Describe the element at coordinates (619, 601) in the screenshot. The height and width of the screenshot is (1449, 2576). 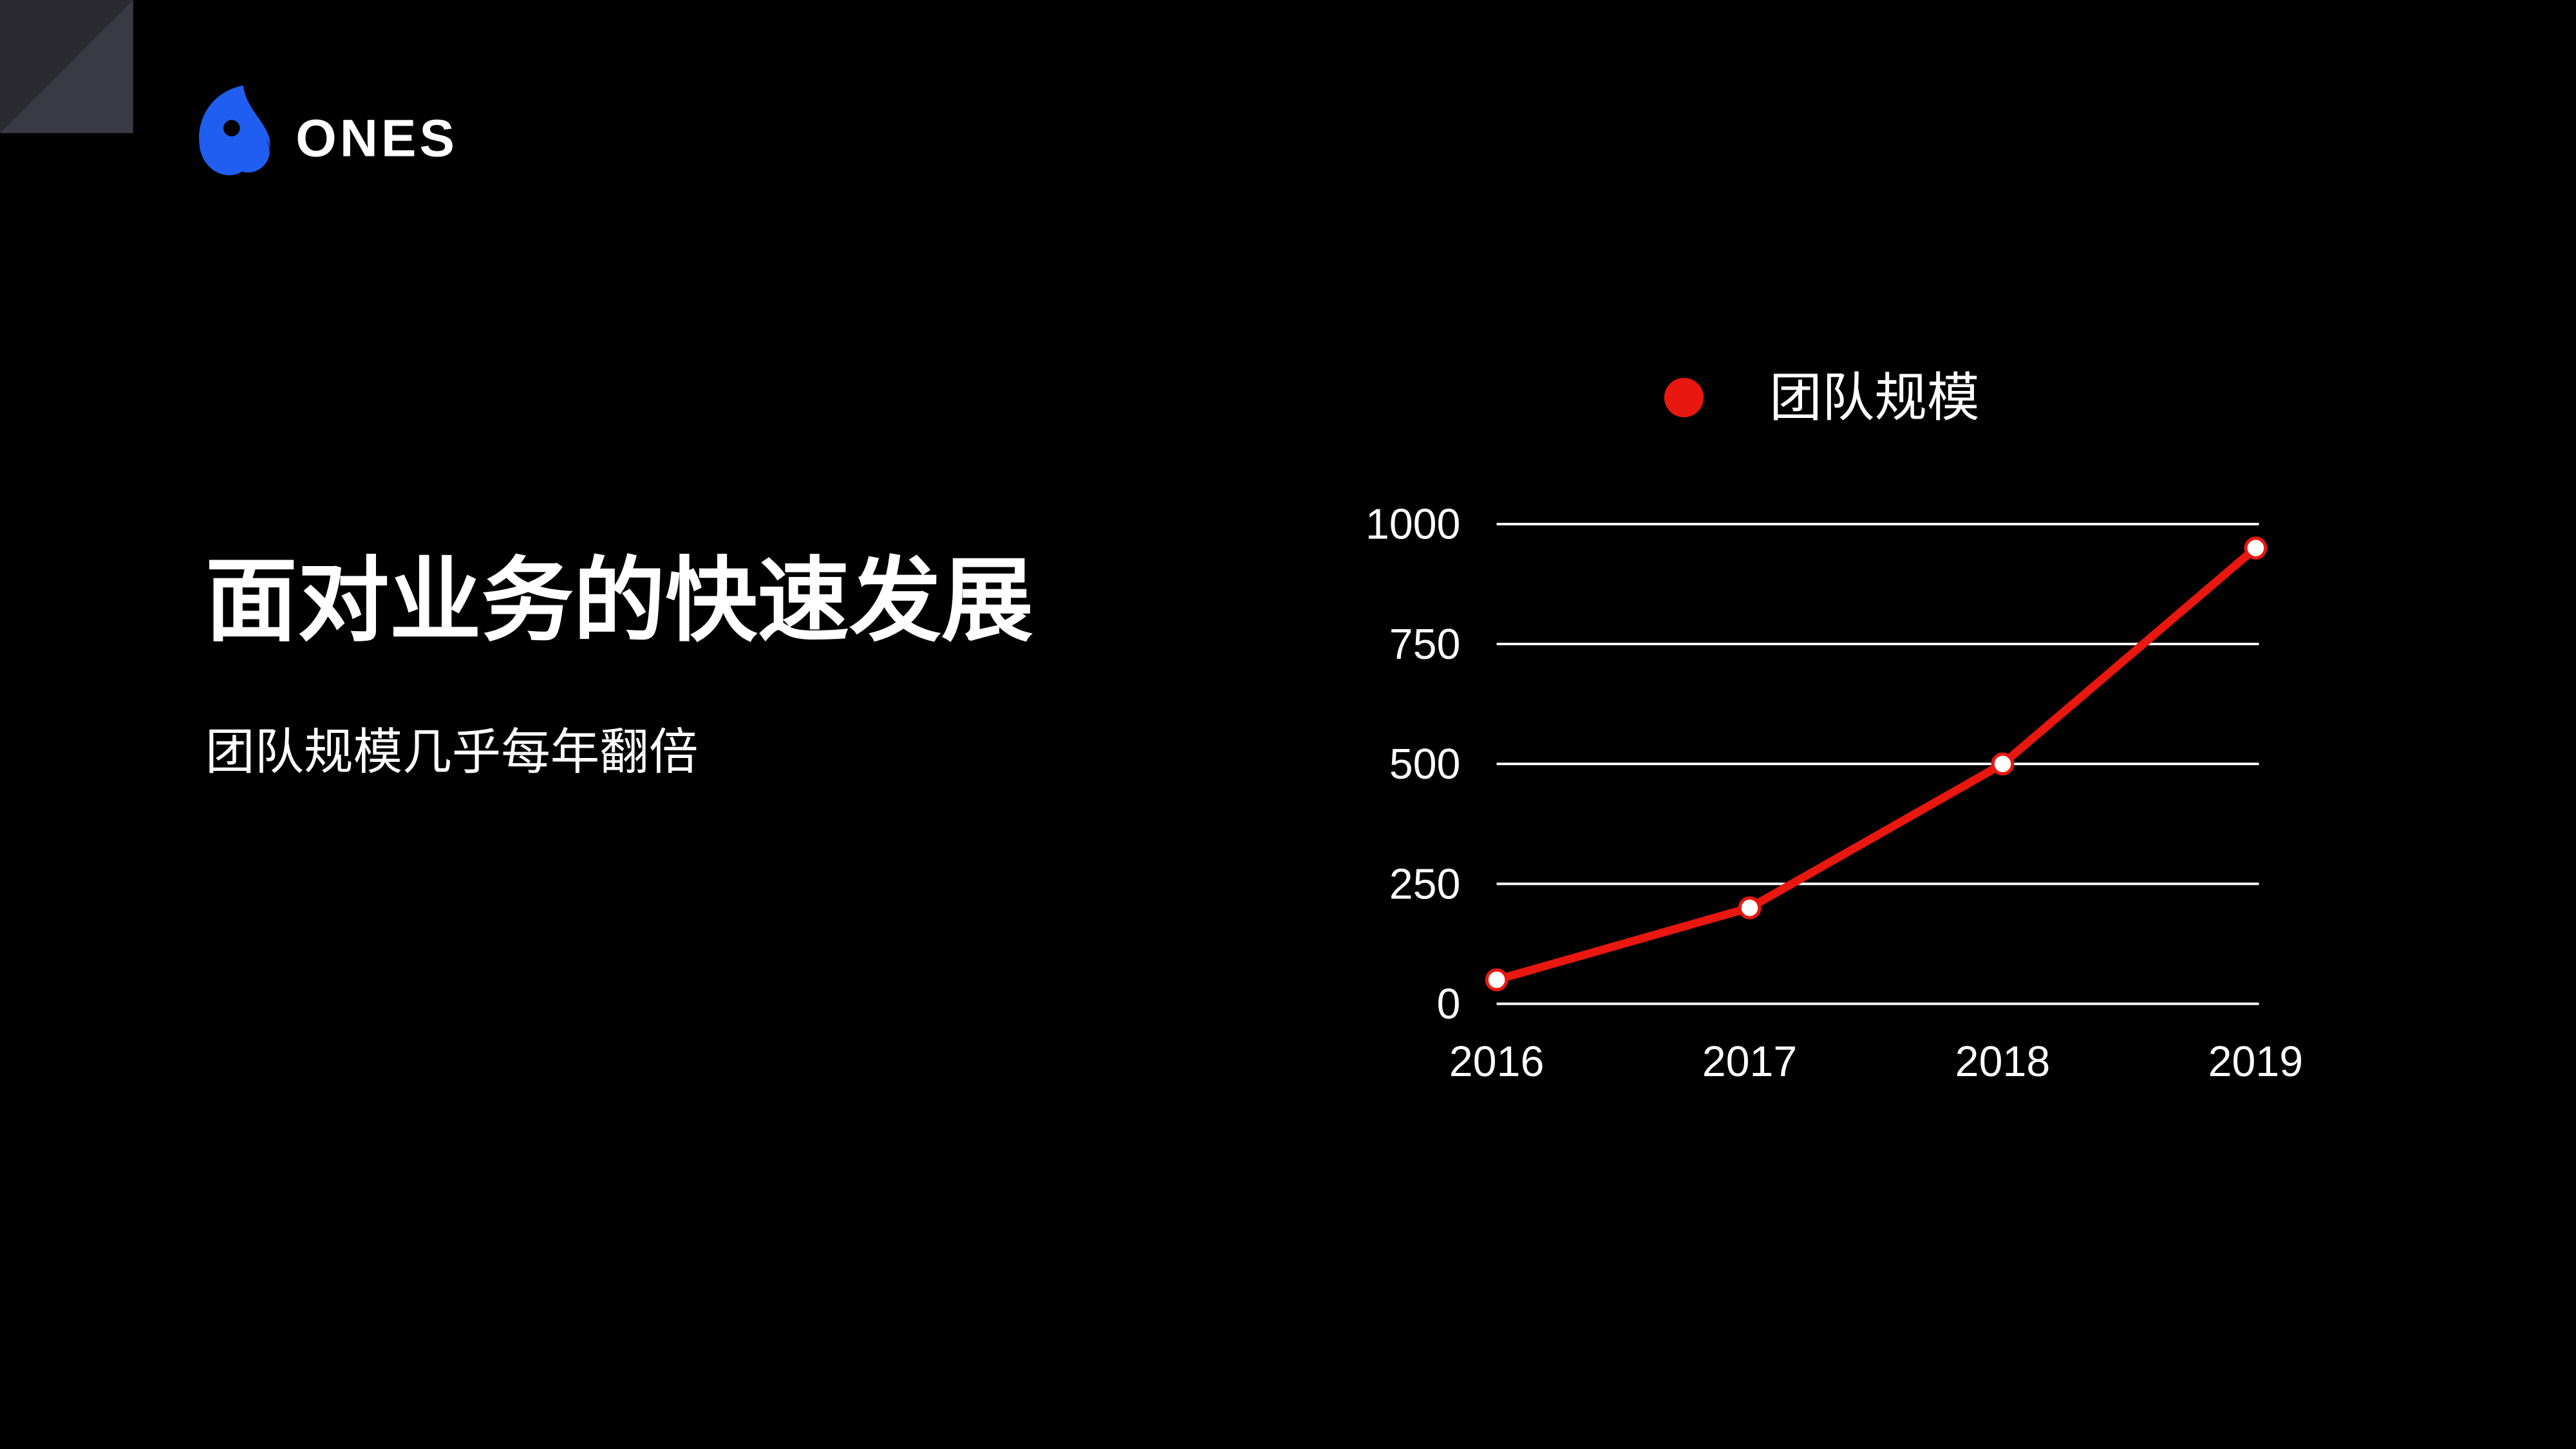
I see `slide-title: 面对业务的快速发展` at that location.